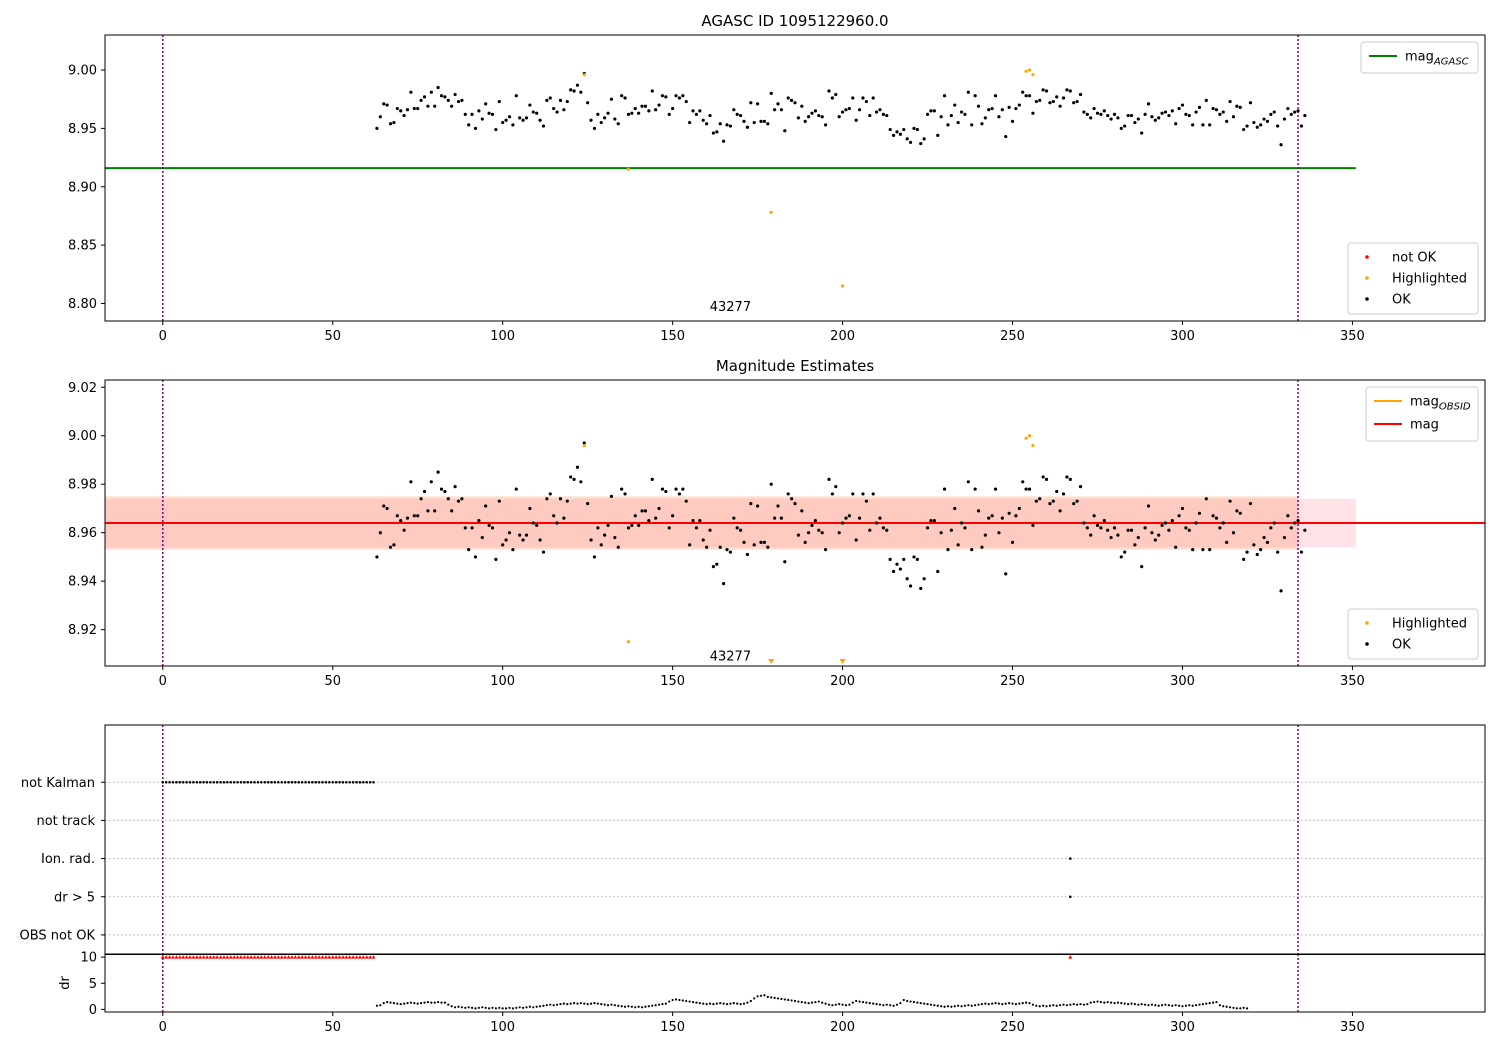  Describe the element at coordinates (82, 71) in the screenshot. I see `y-tick-label: 9.00` at that location.